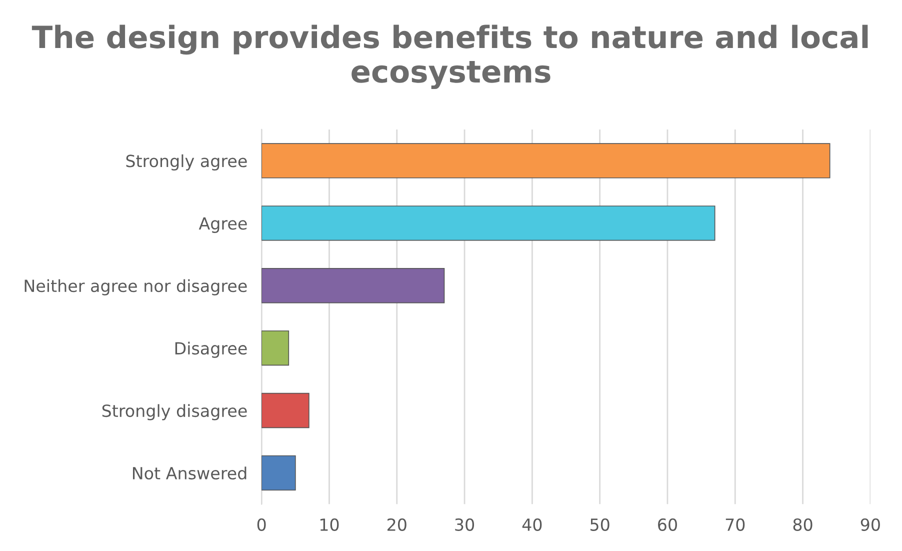  Describe the element at coordinates (802, 524) in the screenshot. I see `x-tick-label: 80` at that location.